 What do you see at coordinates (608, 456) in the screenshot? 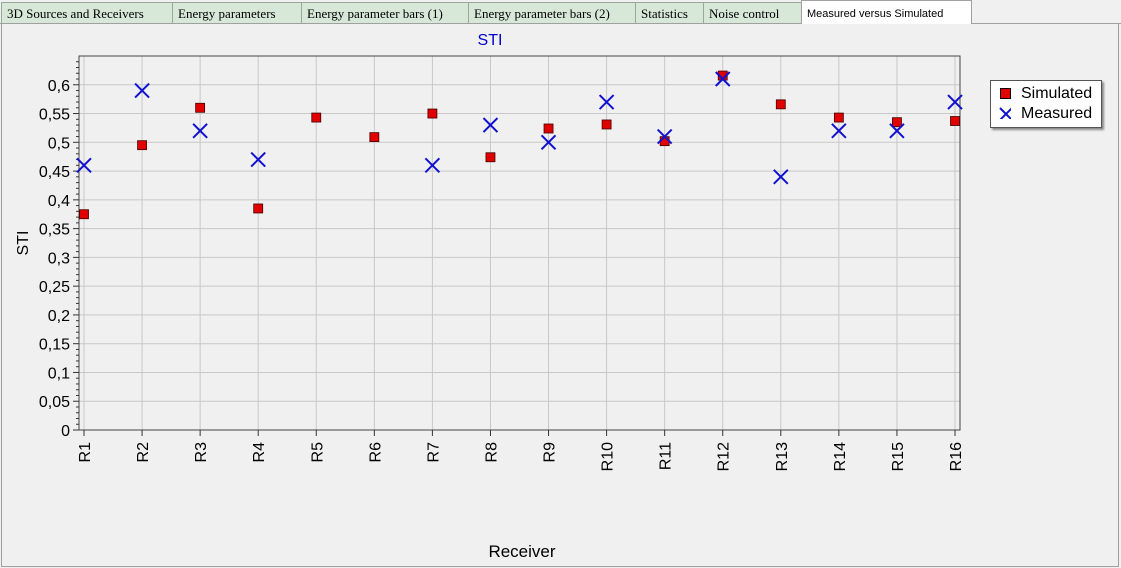
I see `x-tick-label: R10` at bounding box center [608, 456].